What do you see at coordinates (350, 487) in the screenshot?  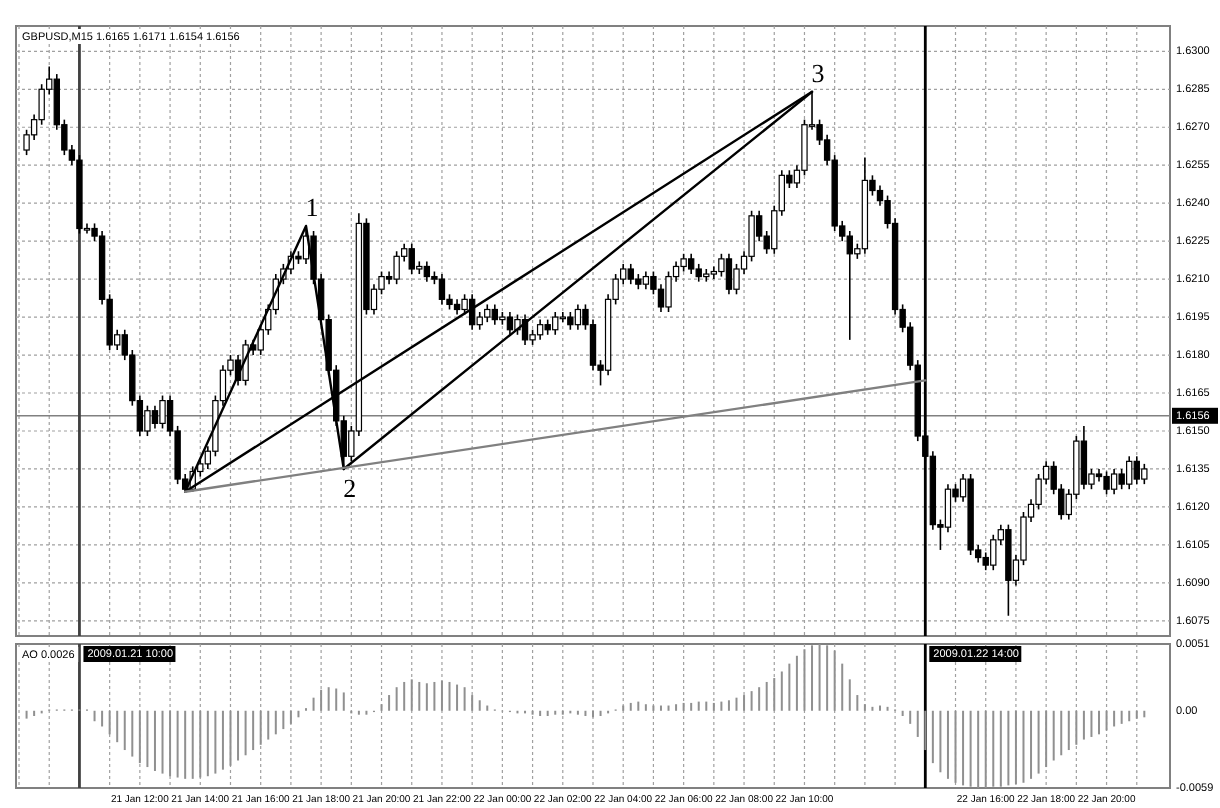 I see `annotation: 2` at bounding box center [350, 487].